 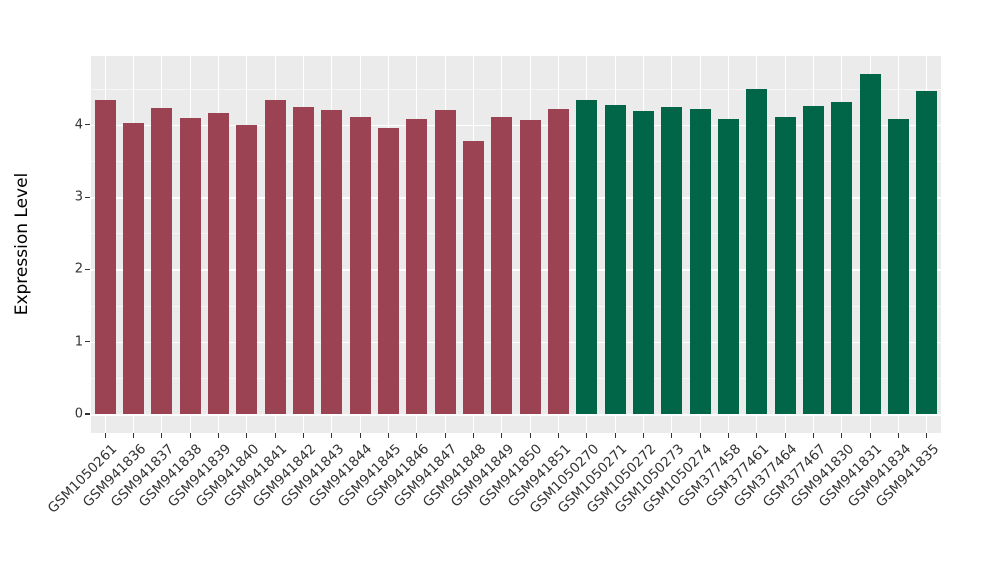 I want to click on y-tick-label: 0, so click(x=78, y=414).